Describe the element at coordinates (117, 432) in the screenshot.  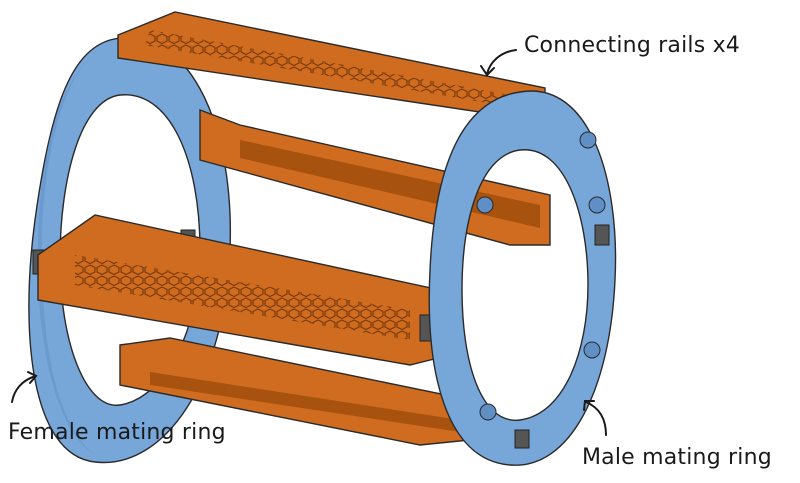
I see `female-ring-label: Female mating ring` at that location.